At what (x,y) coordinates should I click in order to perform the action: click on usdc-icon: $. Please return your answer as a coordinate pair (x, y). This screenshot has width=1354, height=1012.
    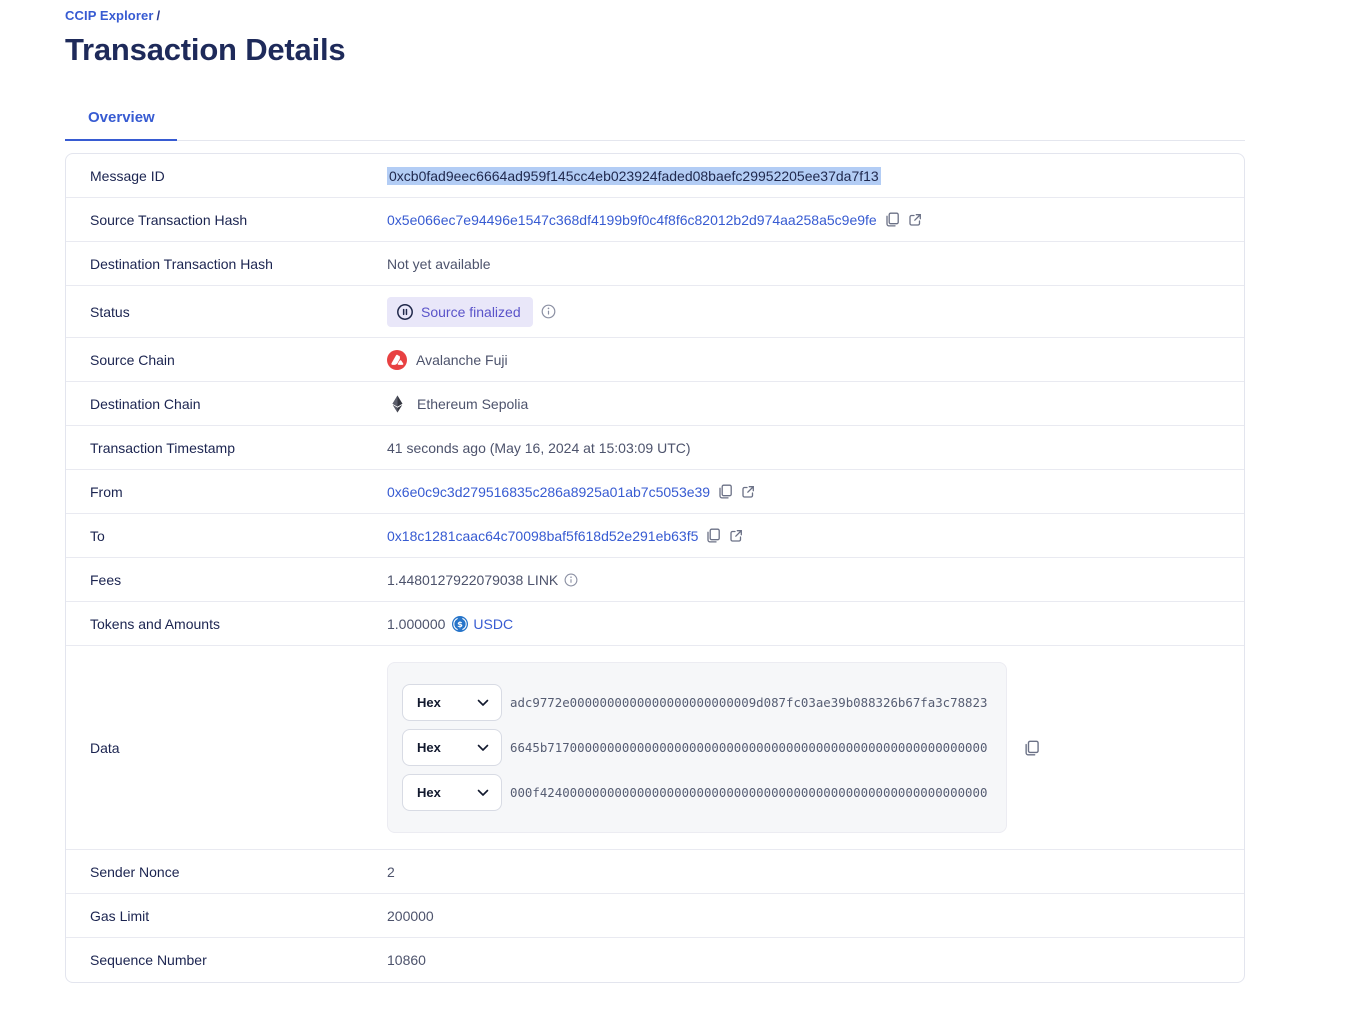
    Looking at the image, I should click on (460, 623).